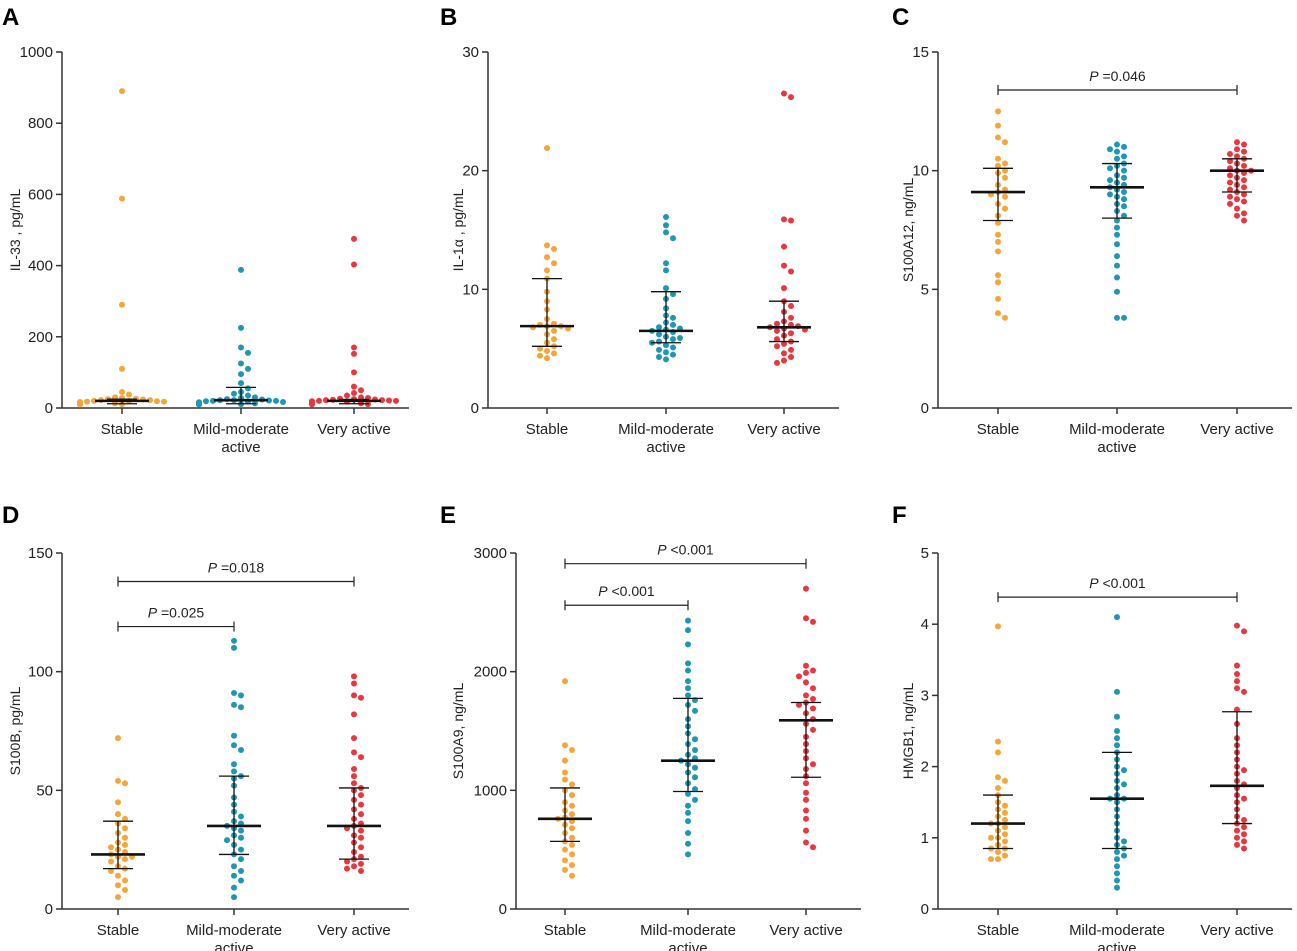 Image resolution: width=1297 pixels, height=951 pixels. What do you see at coordinates (122, 429) in the screenshot?
I see `x-category-label: Stable` at bounding box center [122, 429].